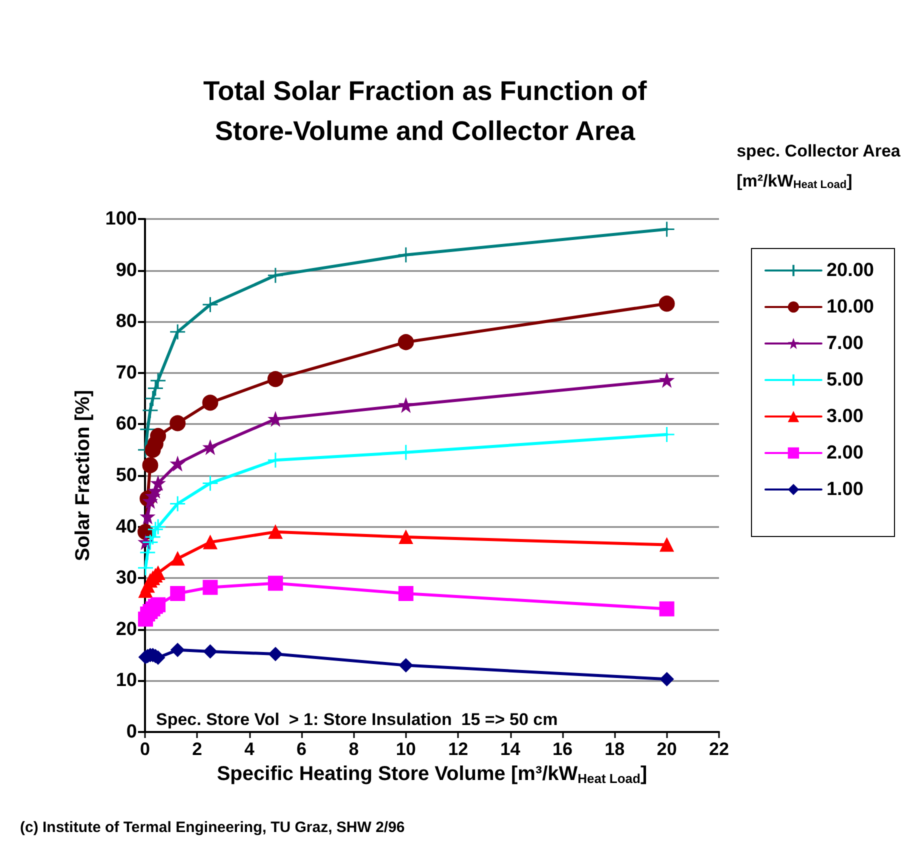 This screenshot has width=909, height=858. I want to click on y-tick-label: 100, so click(121, 219).